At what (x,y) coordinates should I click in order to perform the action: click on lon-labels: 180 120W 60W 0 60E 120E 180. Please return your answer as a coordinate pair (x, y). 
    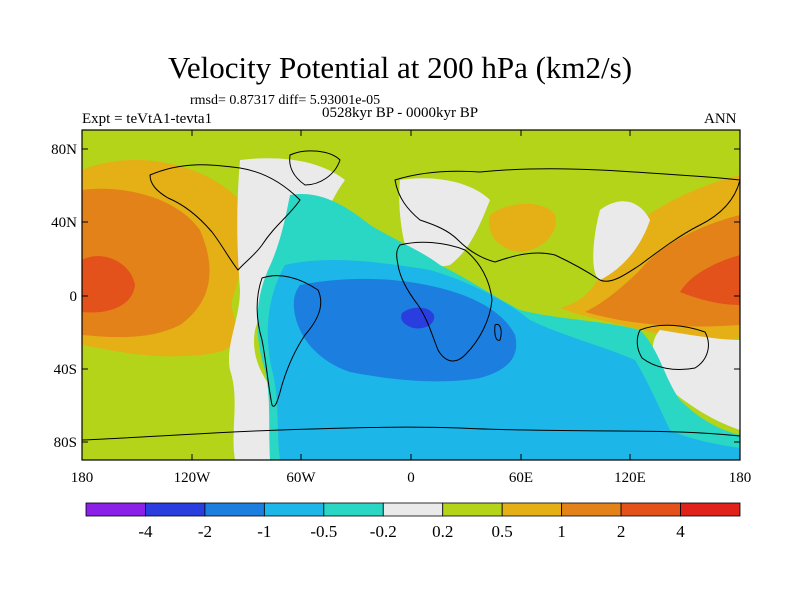
    Looking at the image, I should click on (411, 478).